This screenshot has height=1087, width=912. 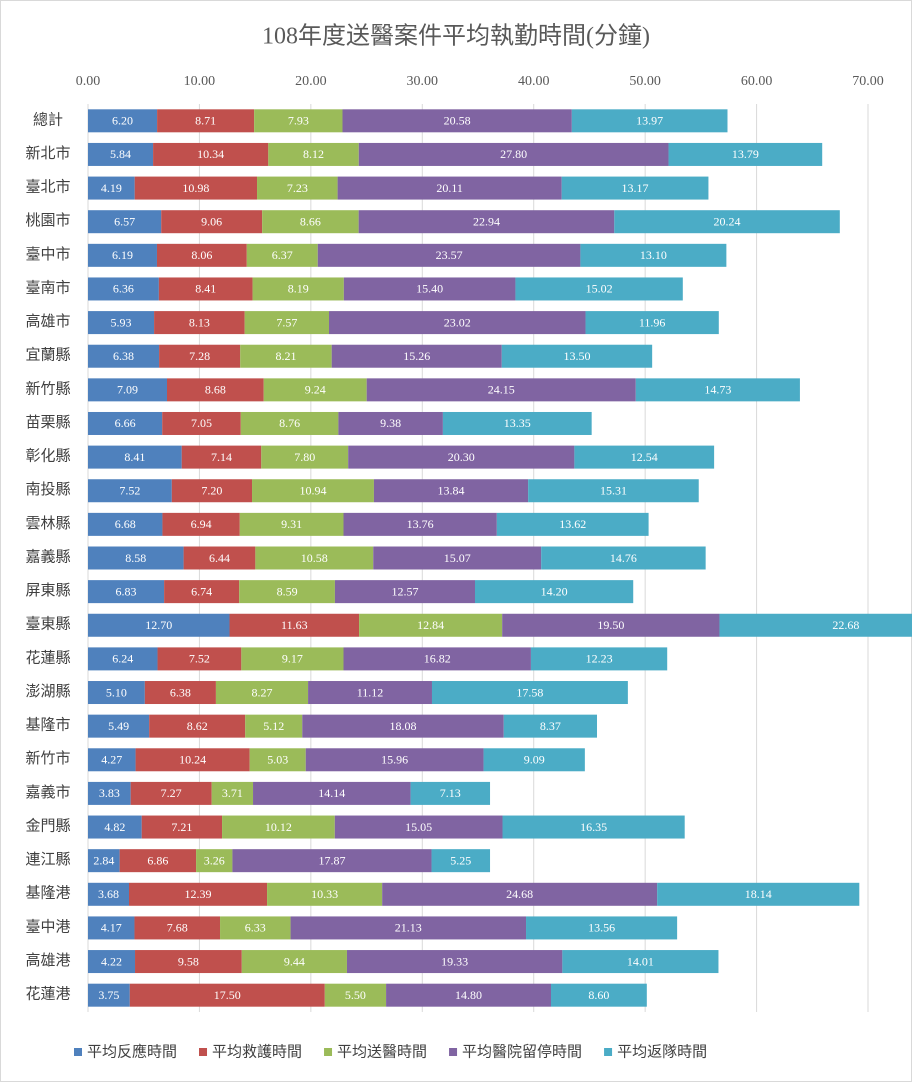 What do you see at coordinates (255, 928) in the screenshot?
I see `data-label: 6.33` at bounding box center [255, 928].